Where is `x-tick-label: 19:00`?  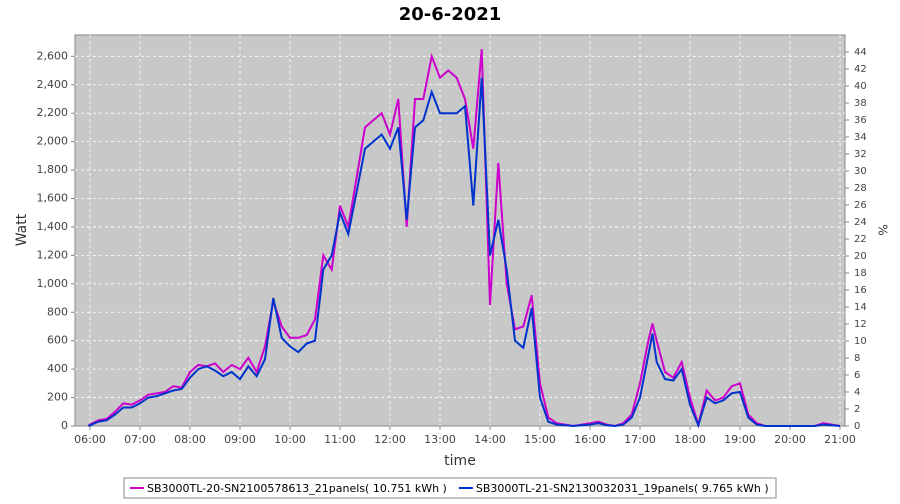 x-tick-label: 19:00 is located at coordinates (740, 439).